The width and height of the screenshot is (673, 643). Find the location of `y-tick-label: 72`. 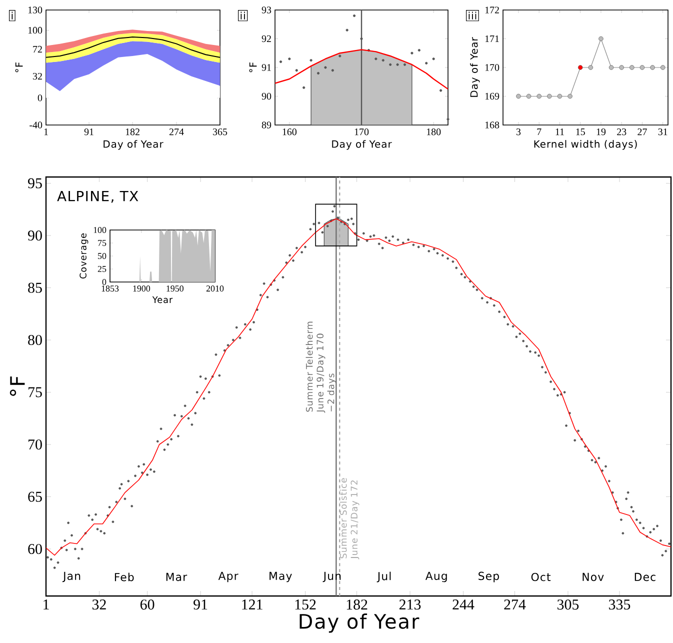

y-tick-label: 72 is located at coordinates (37, 49).